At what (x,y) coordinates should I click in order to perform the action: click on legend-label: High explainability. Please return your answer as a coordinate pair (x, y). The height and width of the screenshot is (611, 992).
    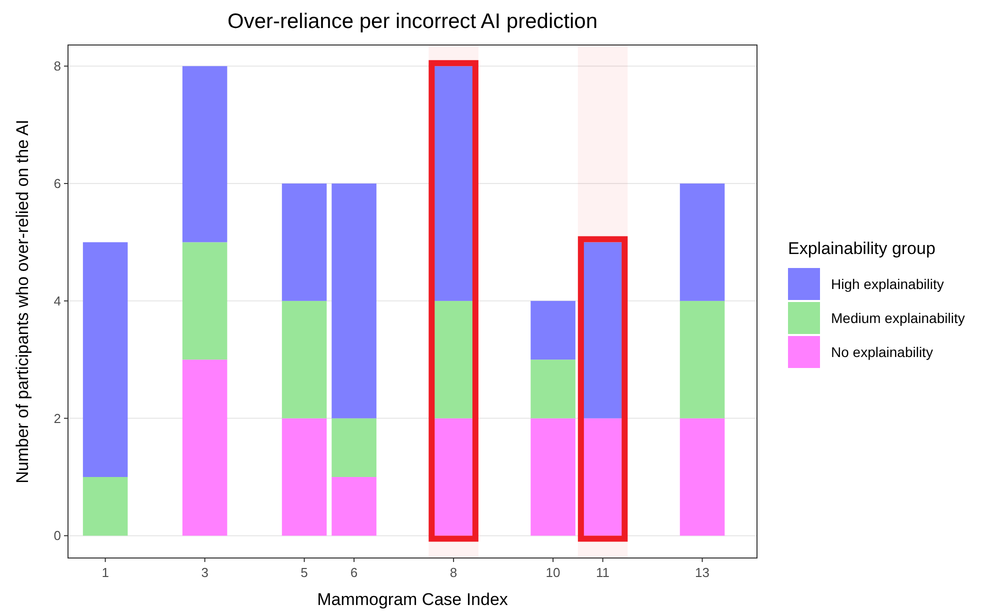
    Looking at the image, I should click on (887, 284).